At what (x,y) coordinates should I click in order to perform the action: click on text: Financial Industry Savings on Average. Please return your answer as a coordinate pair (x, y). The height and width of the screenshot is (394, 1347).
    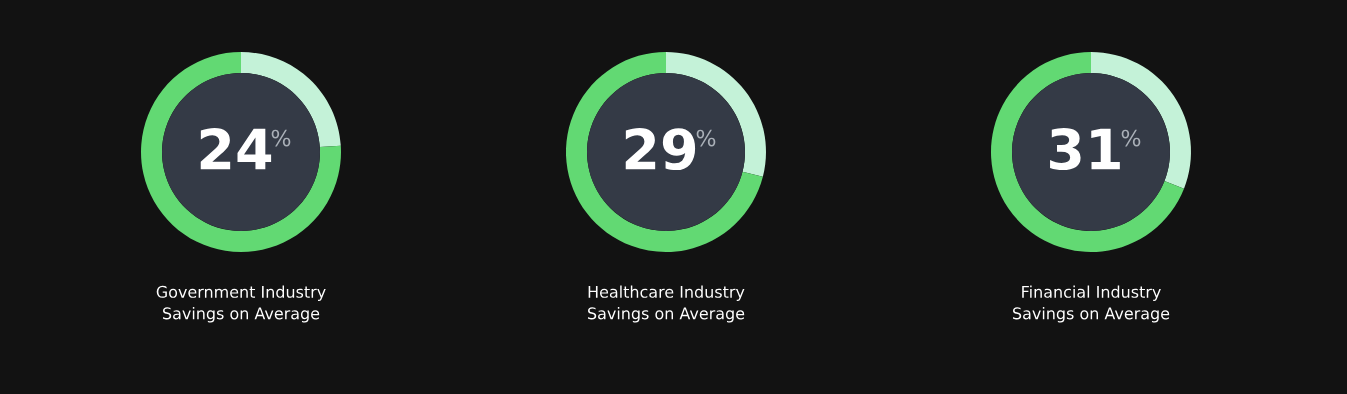
    Looking at the image, I should click on (1091, 304).